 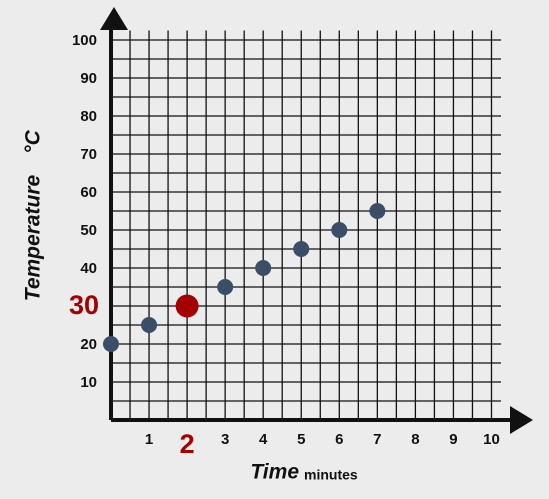 What do you see at coordinates (225, 439) in the screenshot?
I see `x-tick-label: 3` at bounding box center [225, 439].